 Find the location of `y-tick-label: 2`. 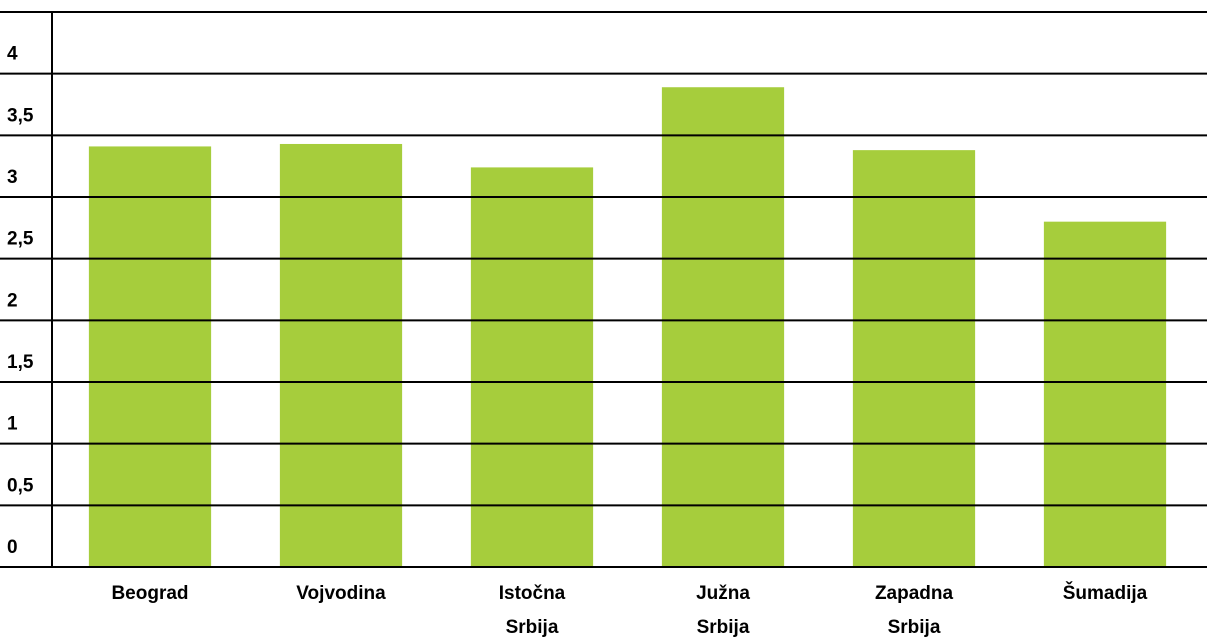

y-tick-label: 2 is located at coordinates (12, 300).